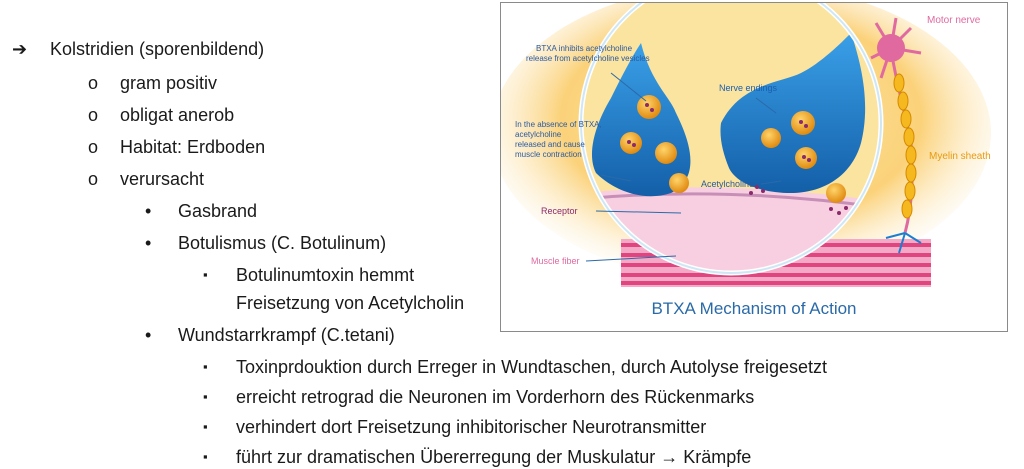 Image resolution: width=1024 pixels, height=469 pixels. What do you see at coordinates (754, 308) in the screenshot?
I see `figure-caption: BTXA Mechanism of Action` at bounding box center [754, 308].